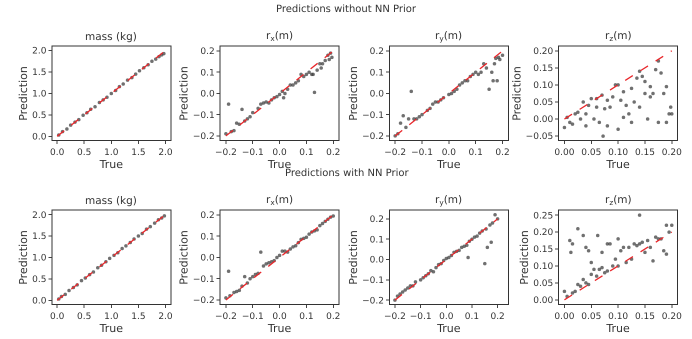 Image resolution: width=692 pixels, height=339 pixels. What do you see at coordinates (346, 9) in the screenshot?
I see `text: Predictions without NN Prior` at bounding box center [346, 9].